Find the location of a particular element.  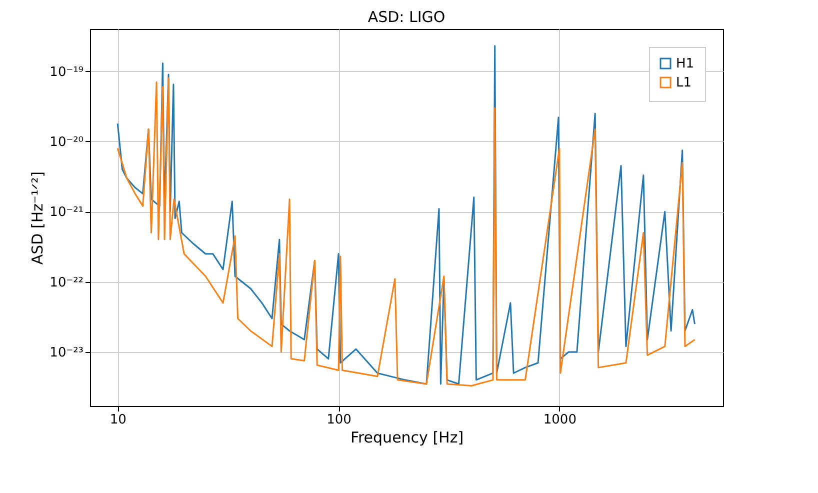

legend-label: L1 is located at coordinates (684, 83).